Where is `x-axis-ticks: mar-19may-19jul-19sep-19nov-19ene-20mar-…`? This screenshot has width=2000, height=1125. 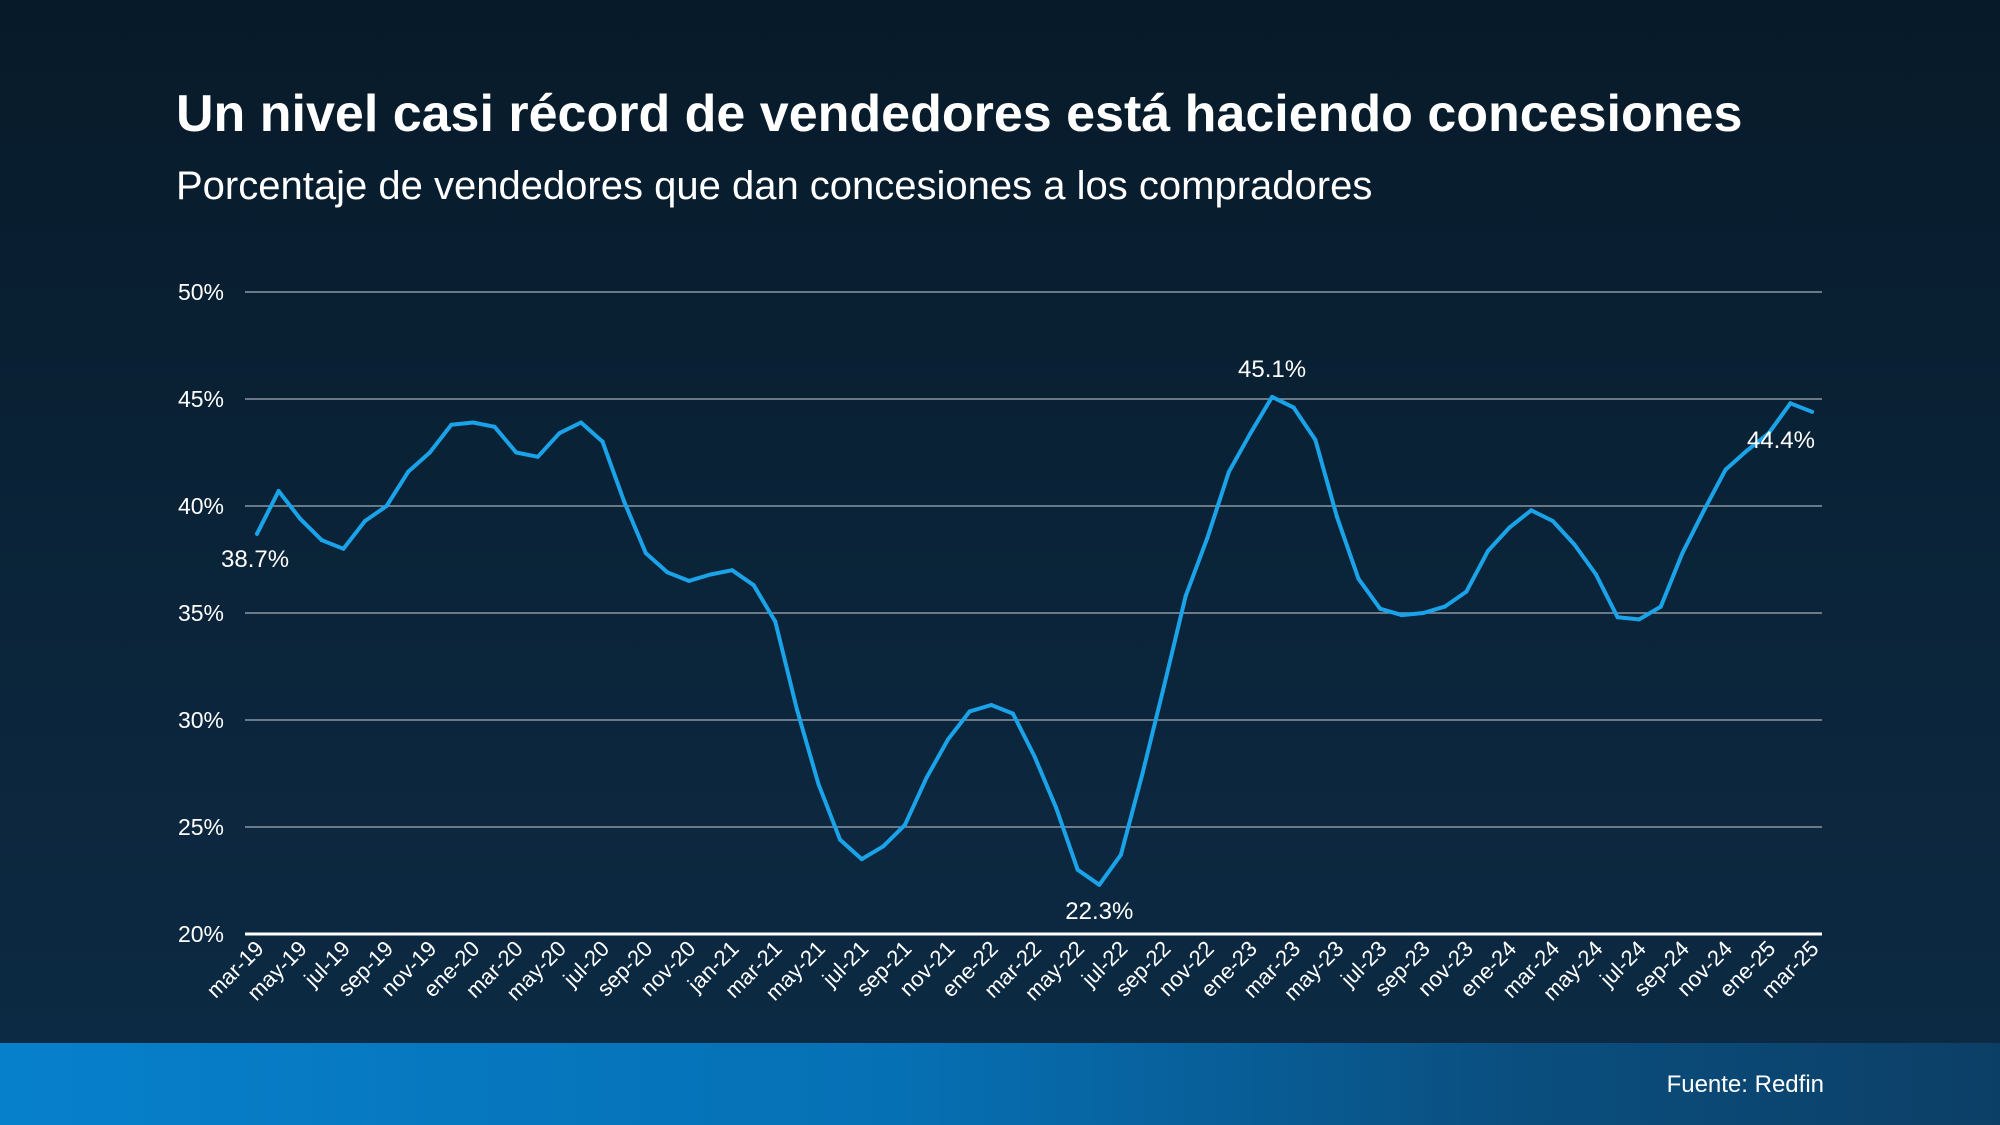 x-axis-ticks: mar-19may-19jul-19sep-19nov-19ene-20mar-… is located at coordinates (1013, 971).